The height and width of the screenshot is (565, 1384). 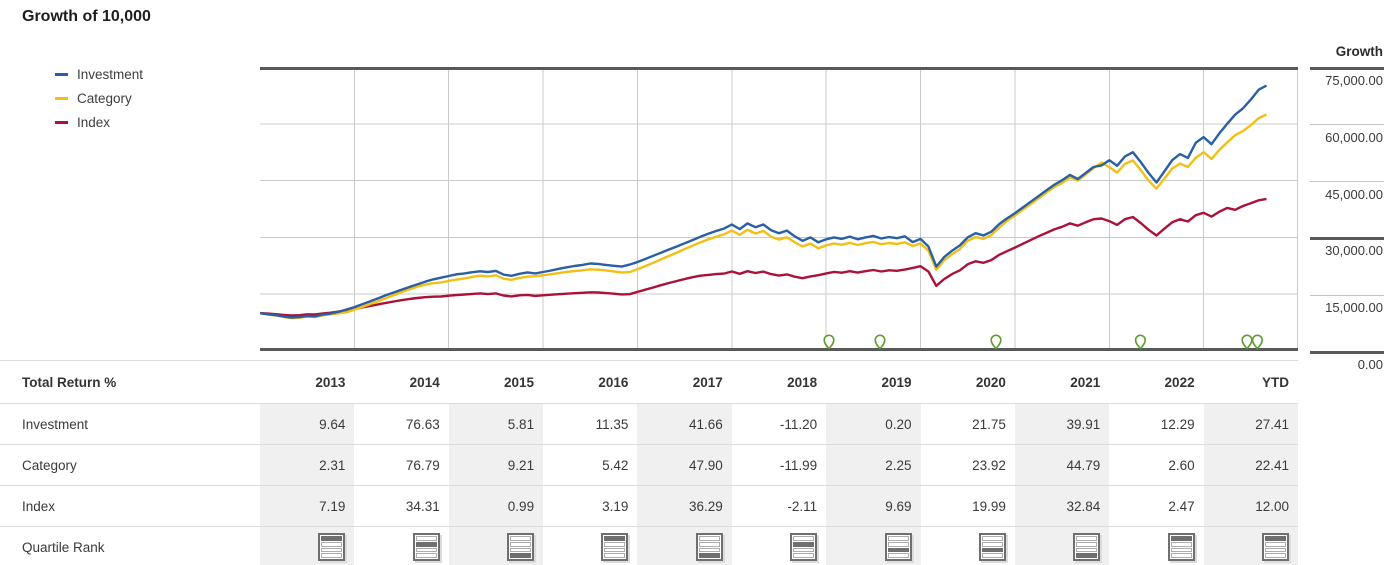 I want to click on category-line-swatch-icon, so click(x=61, y=98).